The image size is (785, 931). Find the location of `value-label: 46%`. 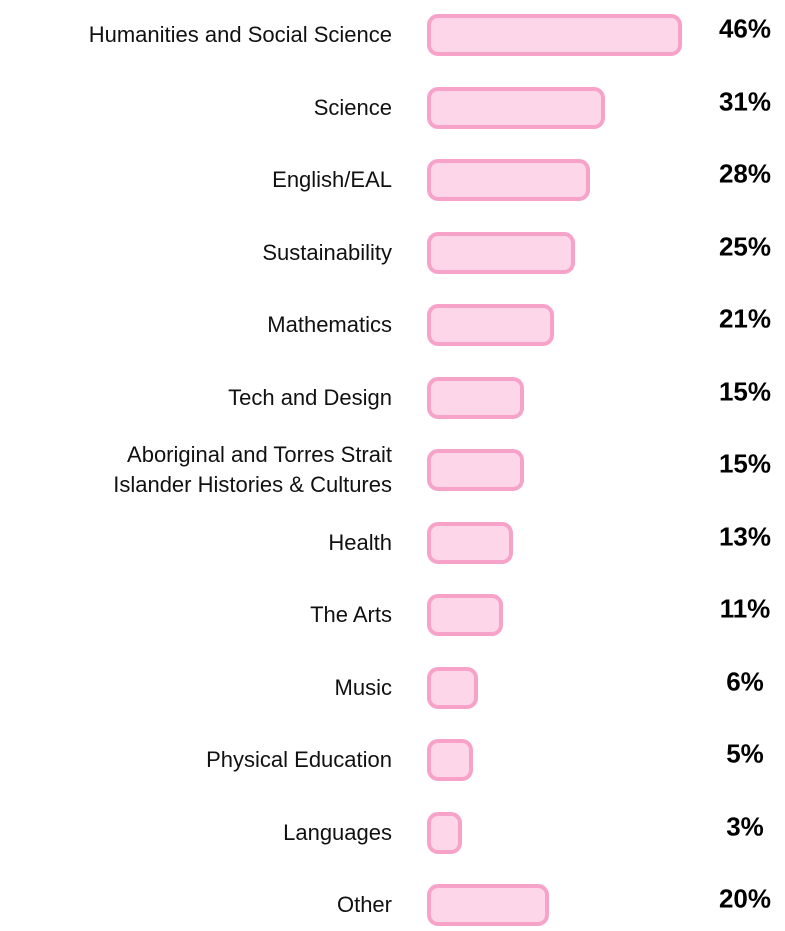

value-label: 46% is located at coordinates (745, 28).